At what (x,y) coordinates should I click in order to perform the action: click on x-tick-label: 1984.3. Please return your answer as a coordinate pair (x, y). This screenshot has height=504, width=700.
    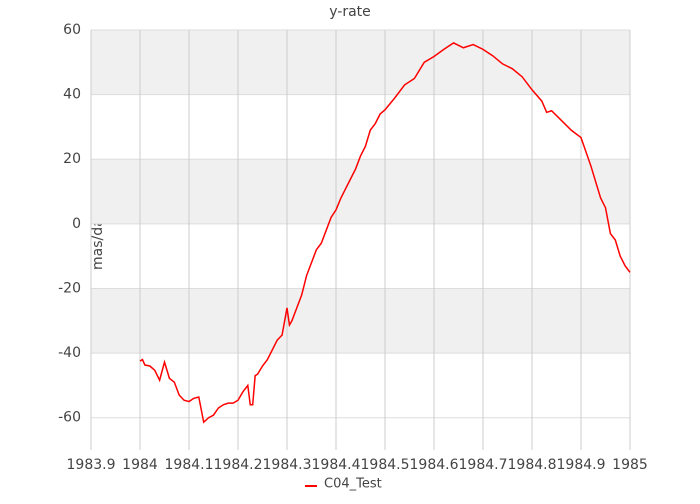
    Looking at the image, I should click on (287, 465).